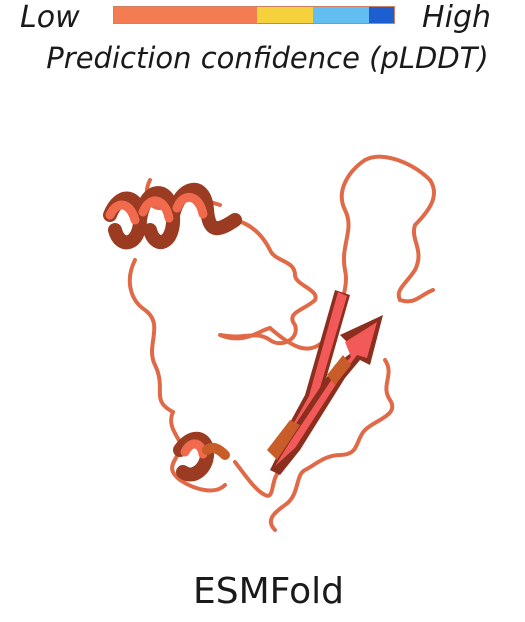  I want to click on legend-high-label: High, so click(456, 17).